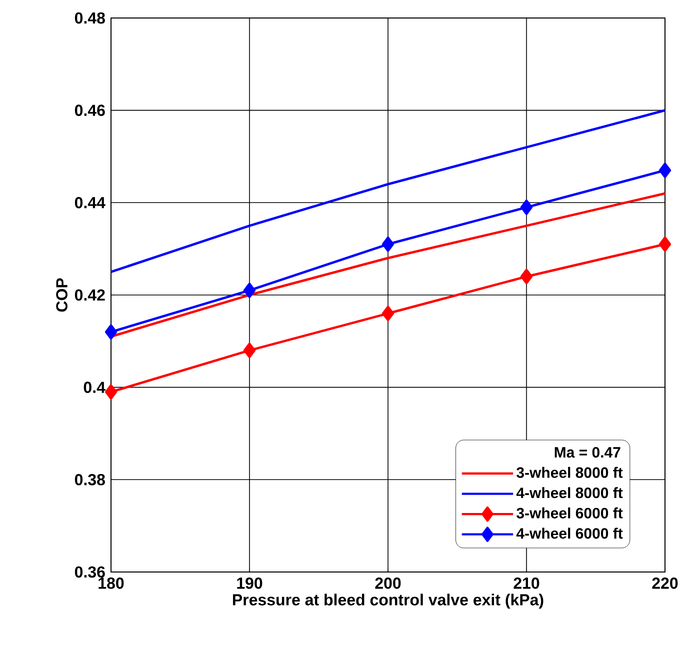 The height and width of the screenshot is (648, 681). I want to click on y-tick-label: 0.38, so click(89, 480).